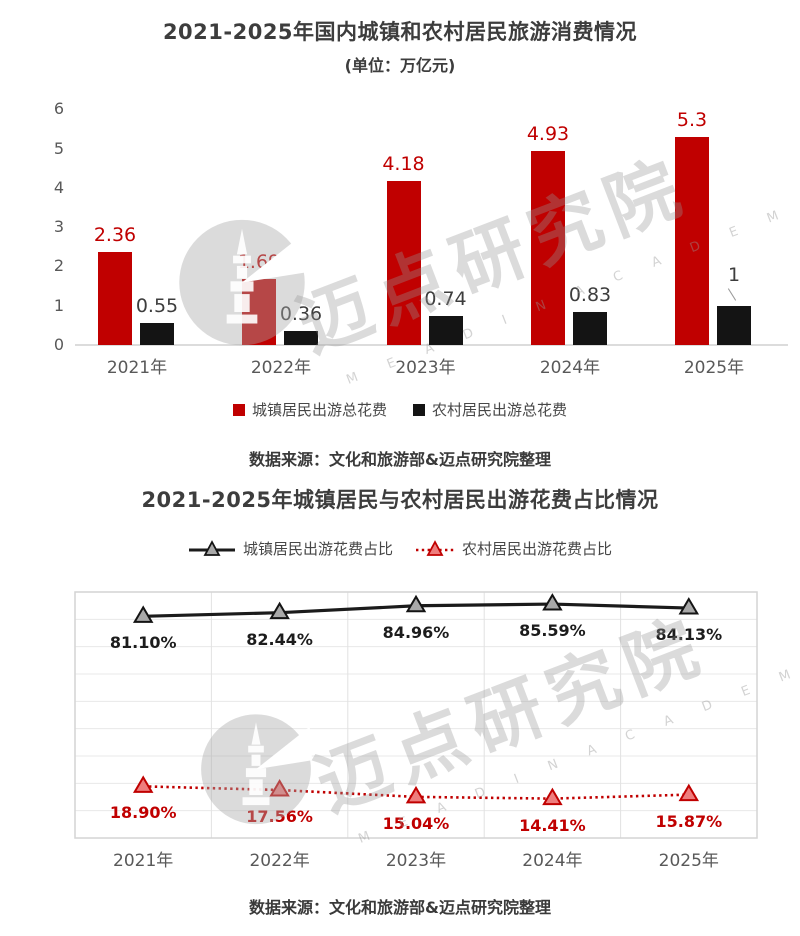 The width and height of the screenshot is (800, 936). I want to click on rural-series-swatch-icon, so click(419, 409).